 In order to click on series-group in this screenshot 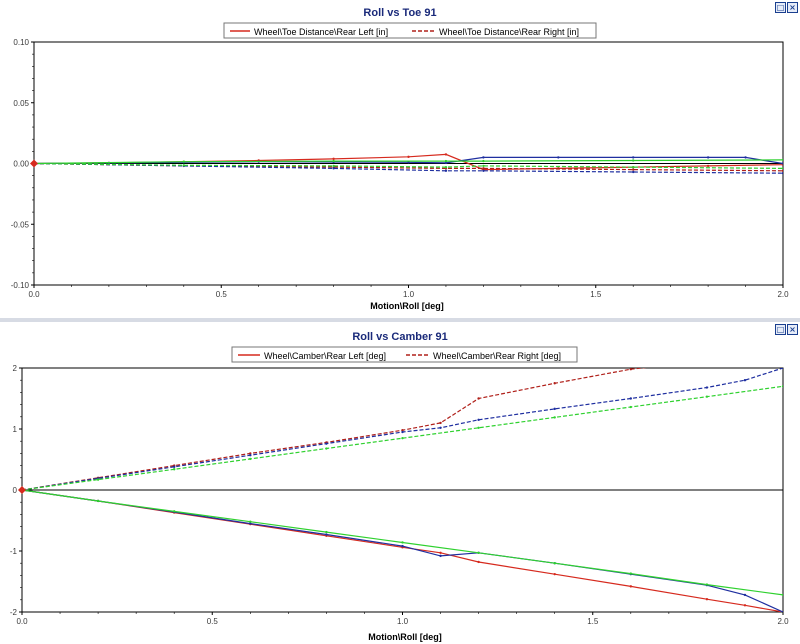, I will do `click(408, 164)`.